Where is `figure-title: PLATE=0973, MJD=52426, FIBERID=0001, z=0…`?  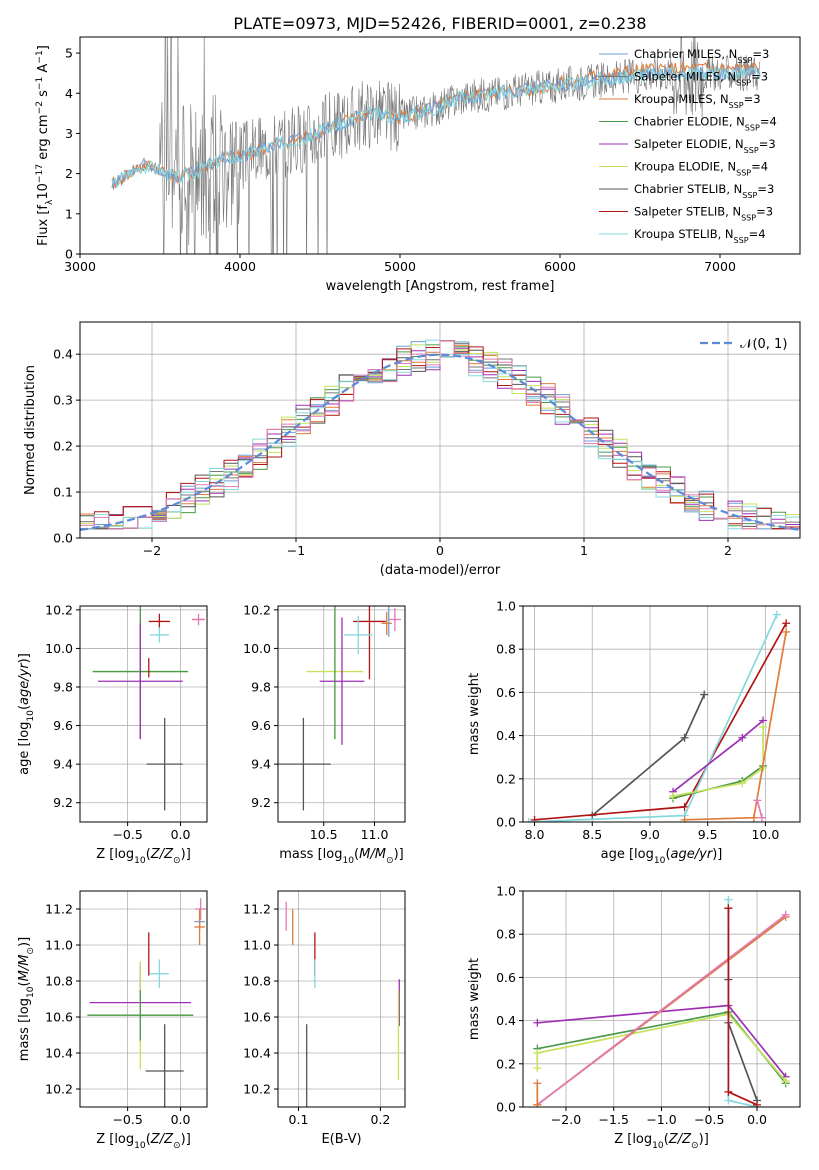 figure-title: PLATE=0973, MJD=52426, FIBERID=0001, z=0… is located at coordinates (439, 23).